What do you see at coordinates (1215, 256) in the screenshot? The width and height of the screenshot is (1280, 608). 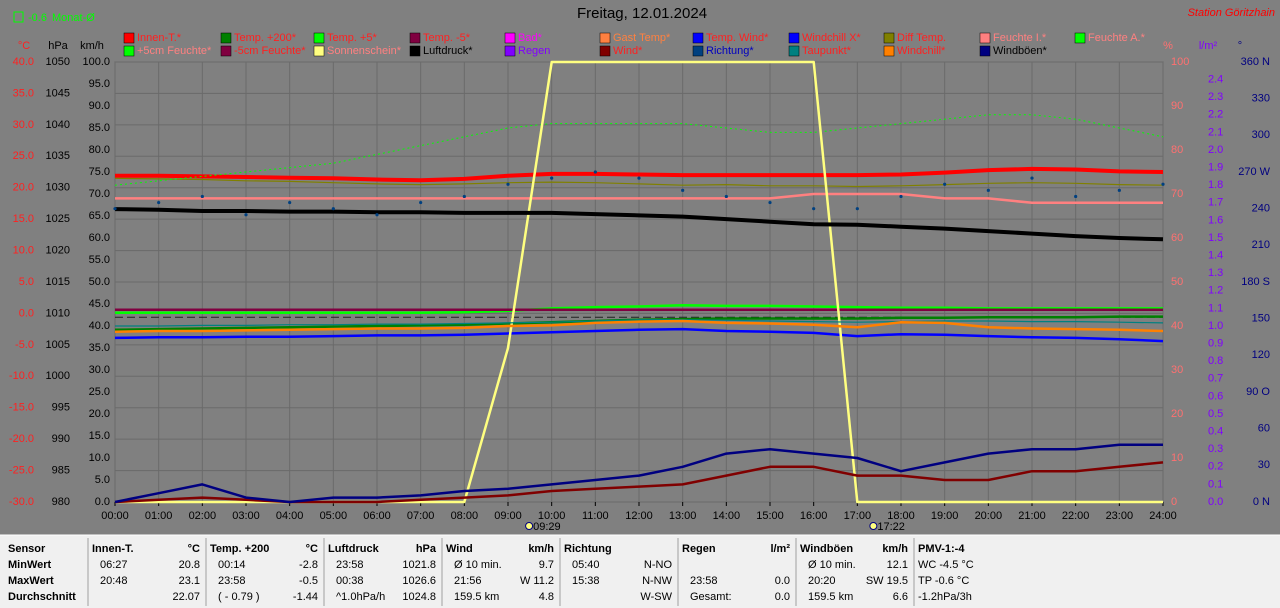 I see `y-tick-label: 1.4` at bounding box center [1215, 256].